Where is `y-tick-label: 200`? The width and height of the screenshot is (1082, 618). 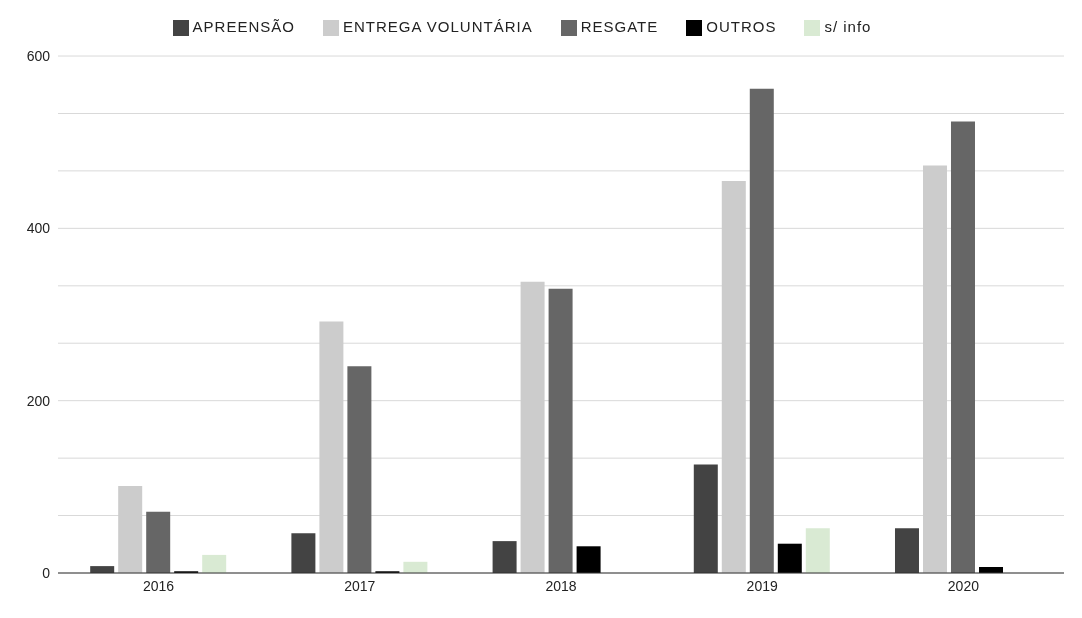
y-tick-label: 200 is located at coordinates (38, 400).